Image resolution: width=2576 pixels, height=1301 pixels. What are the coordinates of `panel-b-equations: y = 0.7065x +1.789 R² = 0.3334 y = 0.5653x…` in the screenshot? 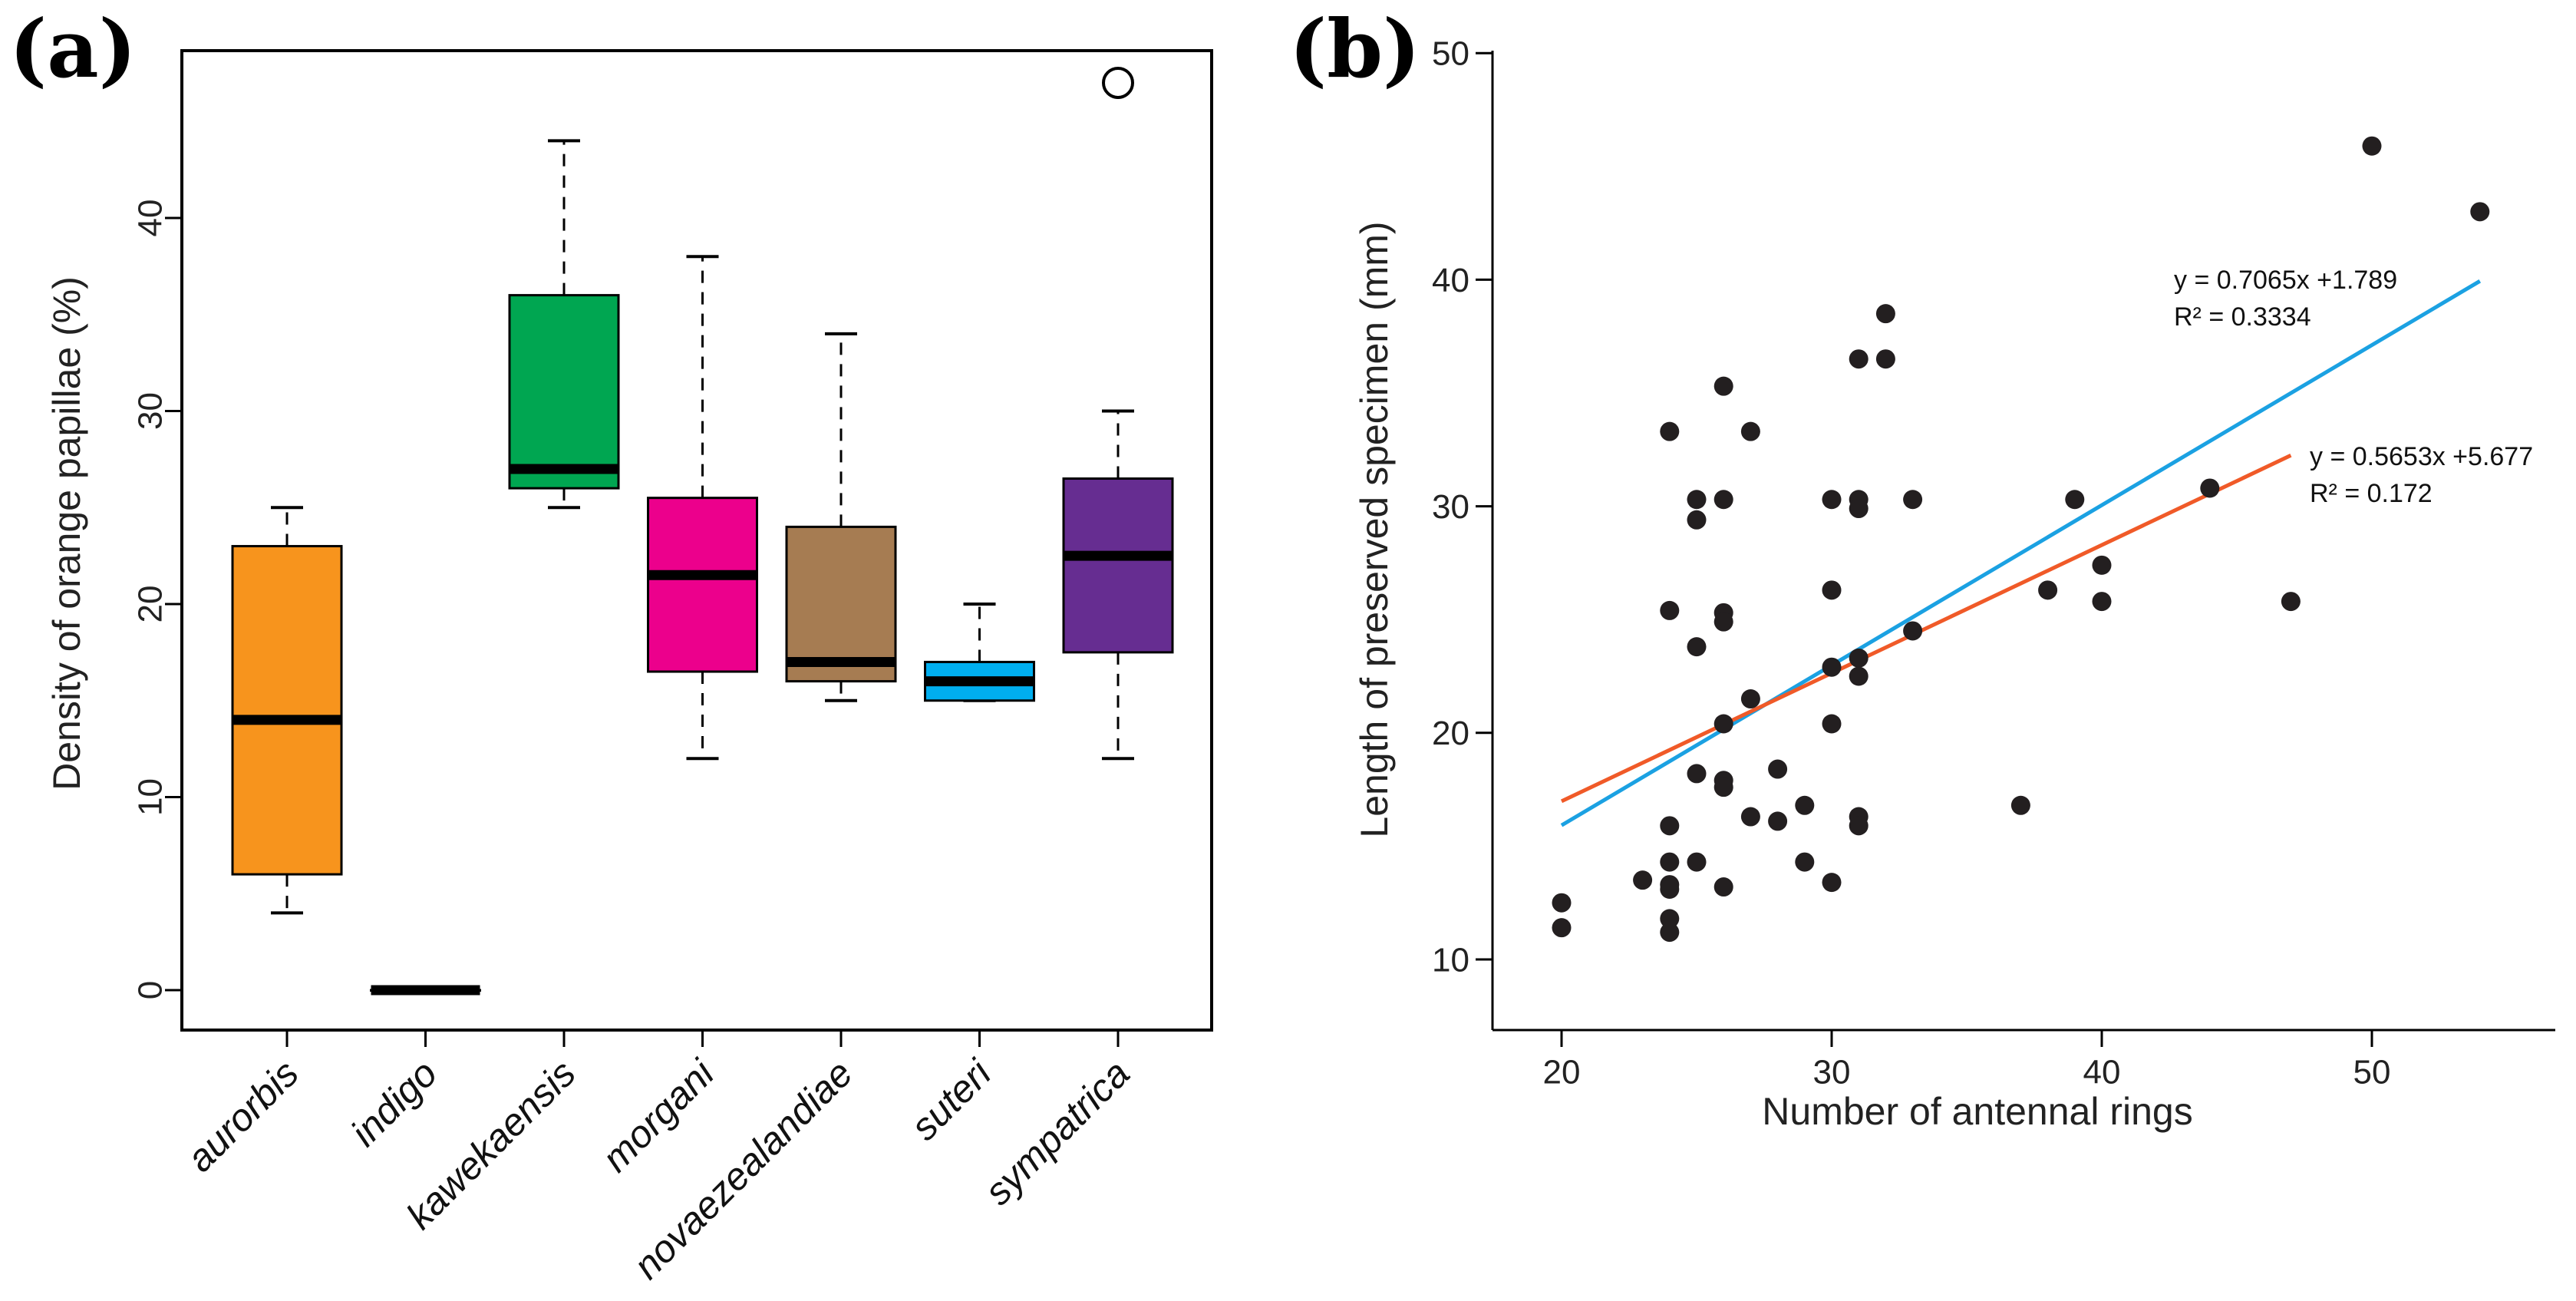 It's located at (2353, 387).